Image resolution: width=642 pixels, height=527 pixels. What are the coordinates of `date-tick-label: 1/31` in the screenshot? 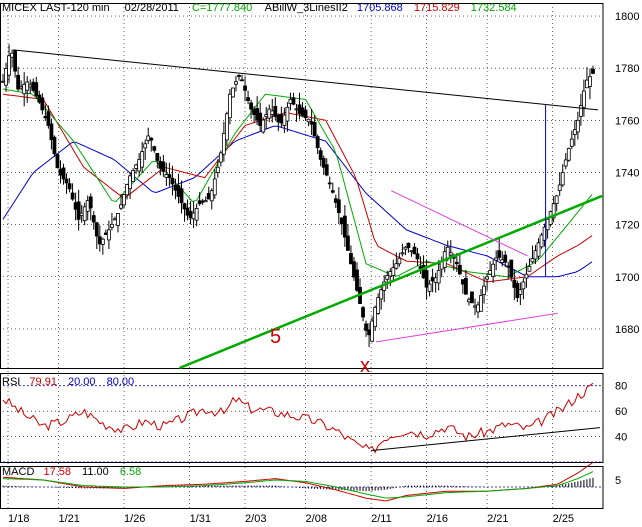 It's located at (200, 519).